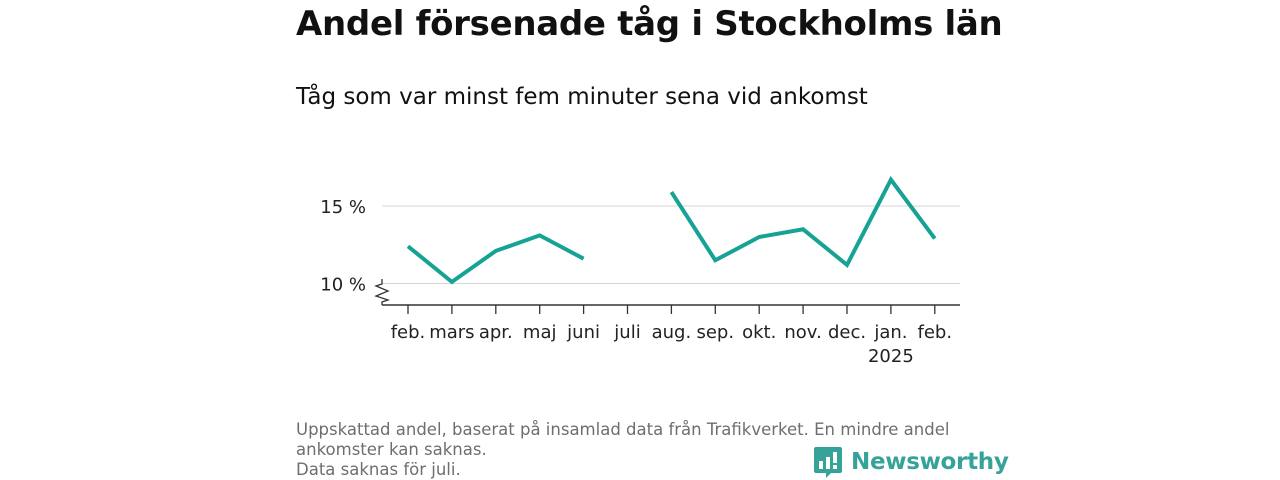  What do you see at coordinates (382, 292) in the screenshot?
I see `axis-break-mark` at bounding box center [382, 292].